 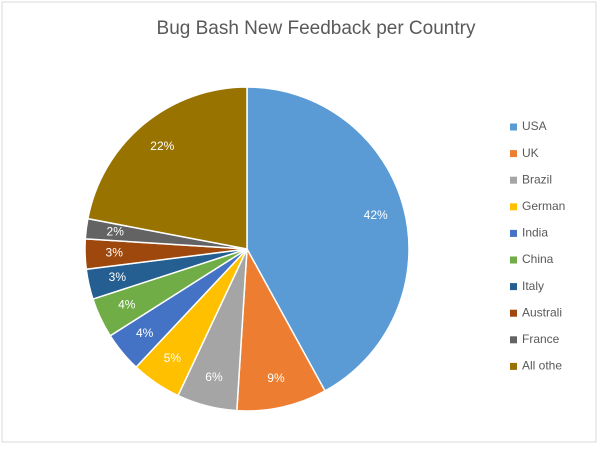 I want to click on data-label: 22%, so click(x=162, y=146).